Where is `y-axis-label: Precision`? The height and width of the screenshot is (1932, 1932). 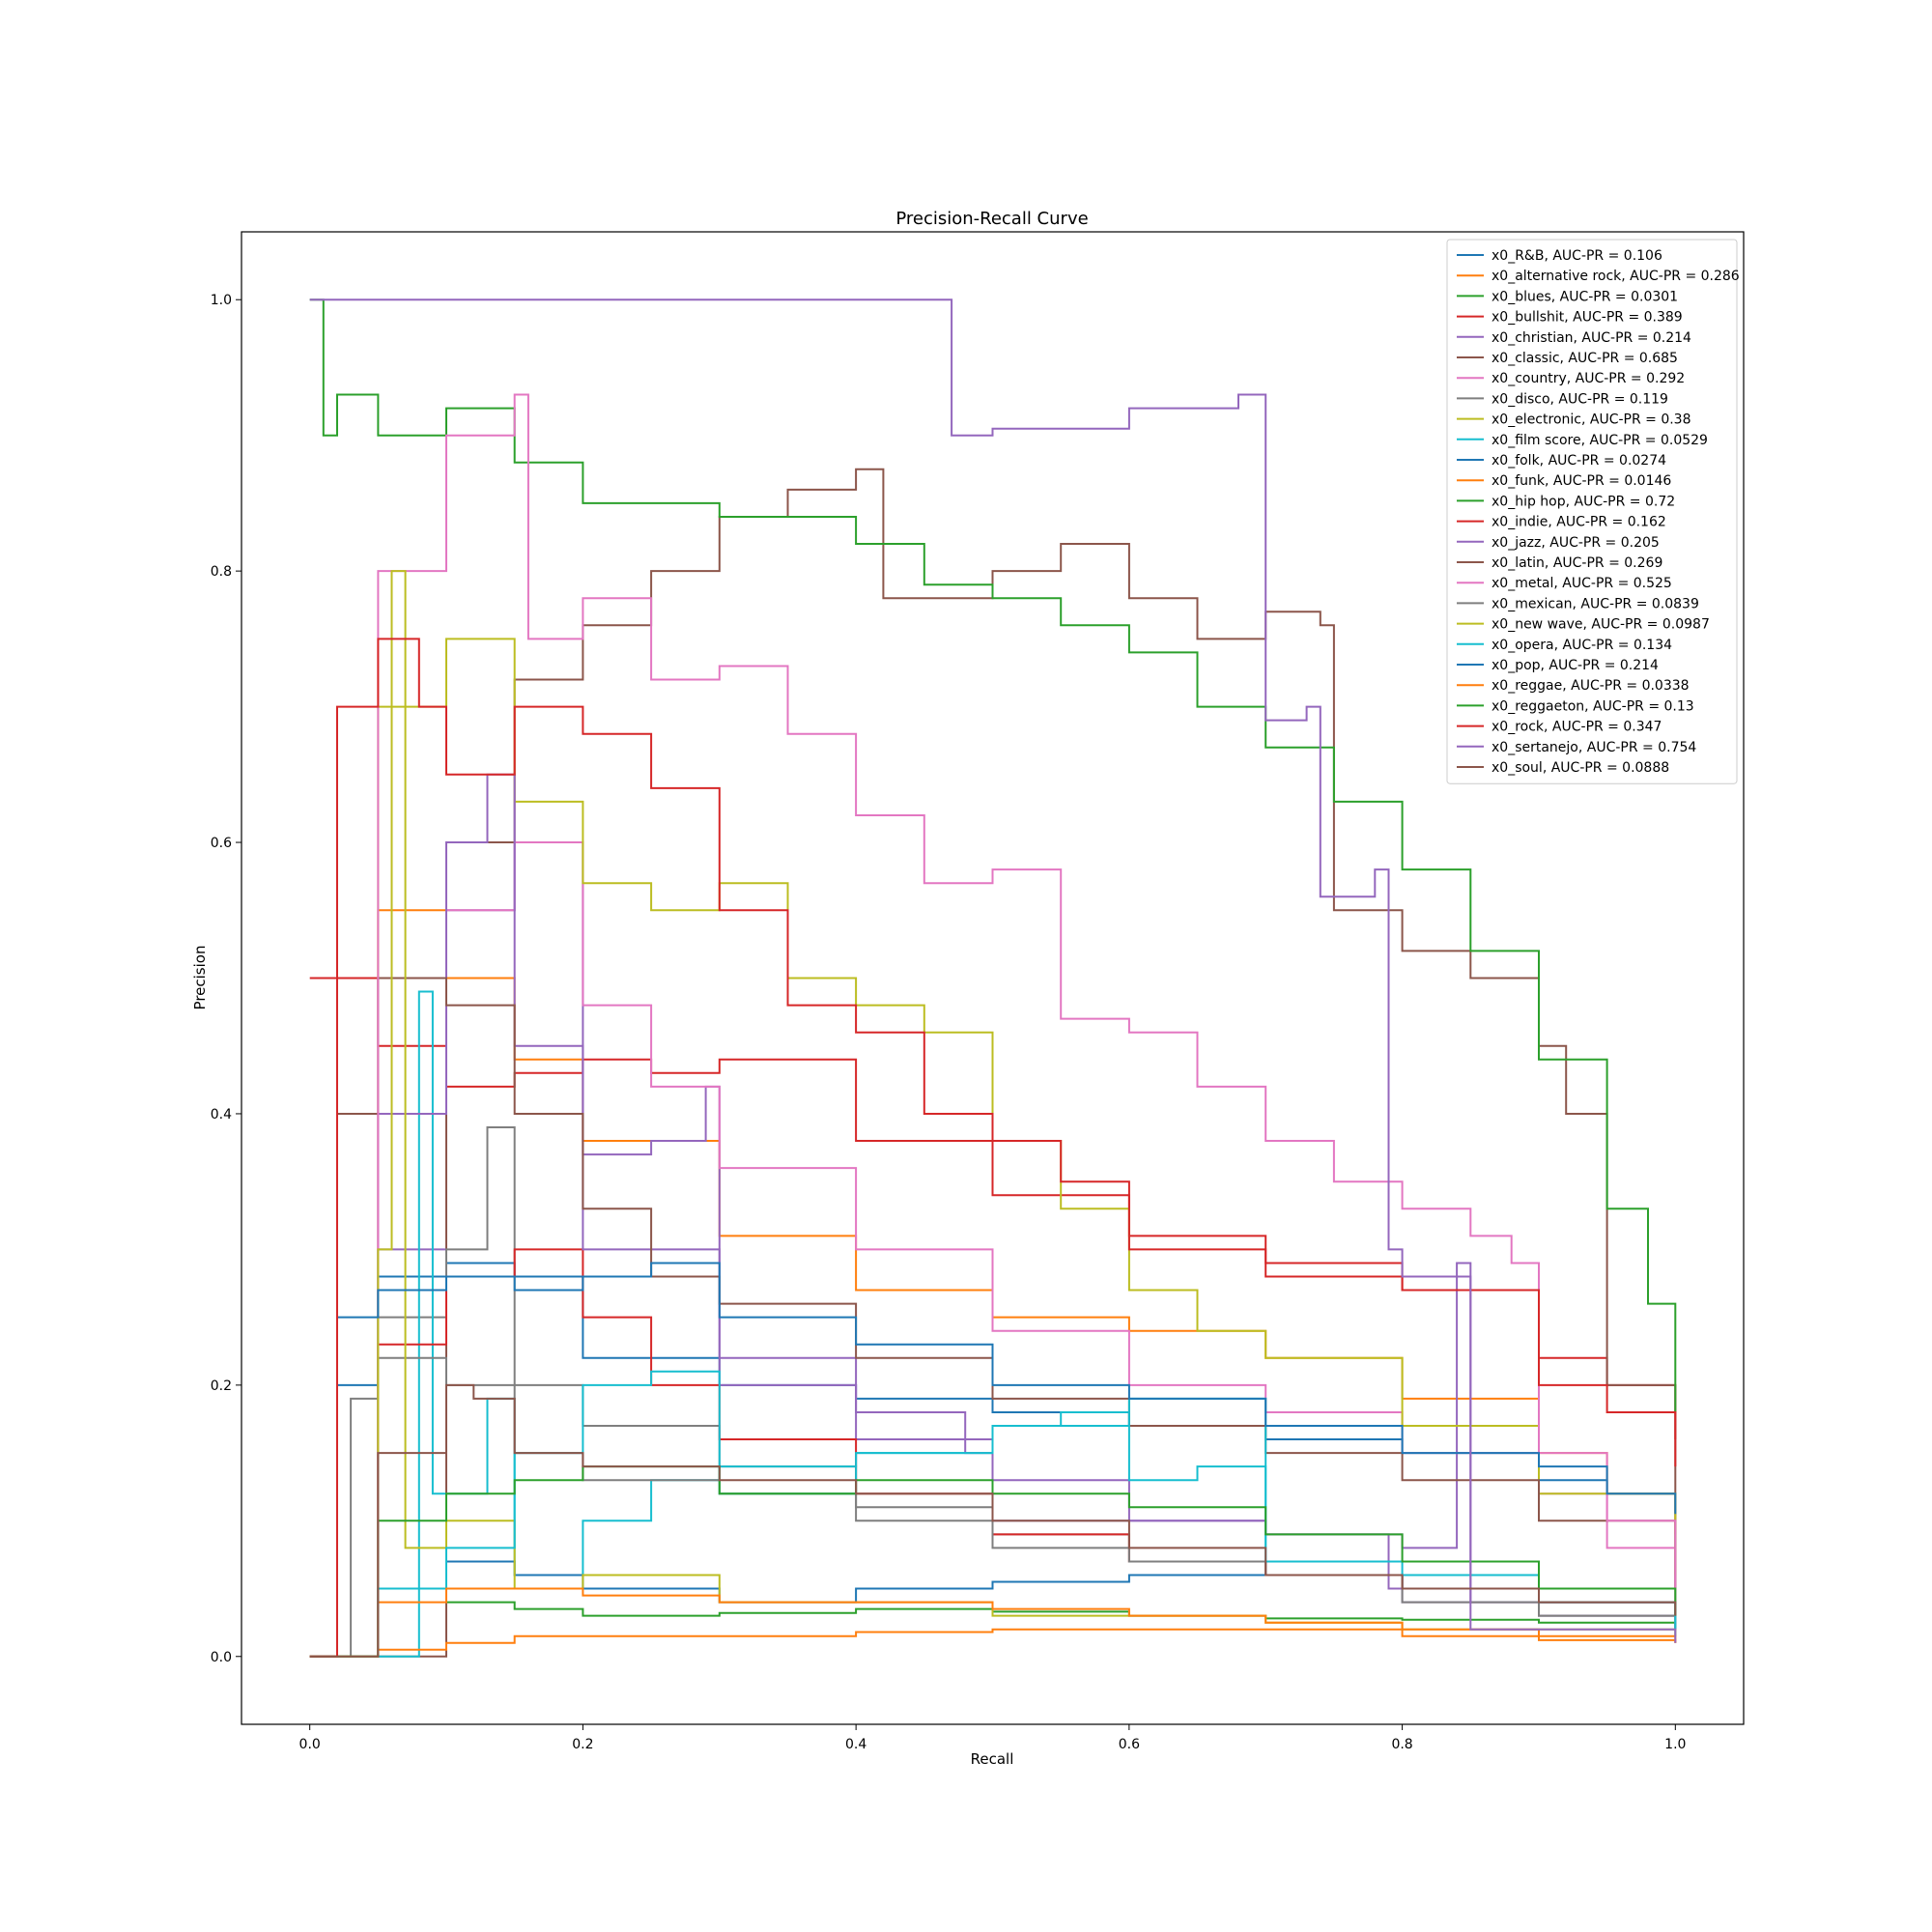 y-axis-label: Precision is located at coordinates (200, 978).